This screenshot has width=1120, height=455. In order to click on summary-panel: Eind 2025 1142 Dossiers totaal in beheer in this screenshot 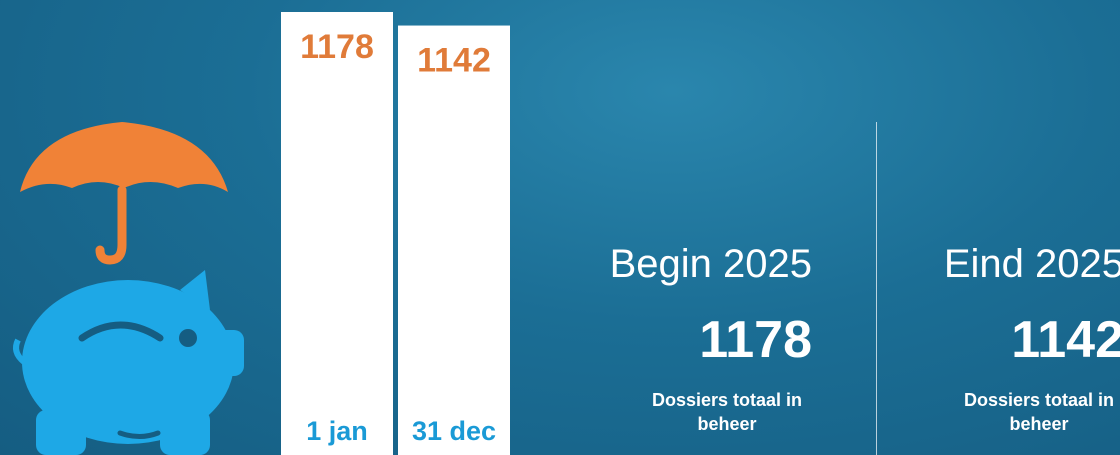, I will do `click(1032, 340)`.